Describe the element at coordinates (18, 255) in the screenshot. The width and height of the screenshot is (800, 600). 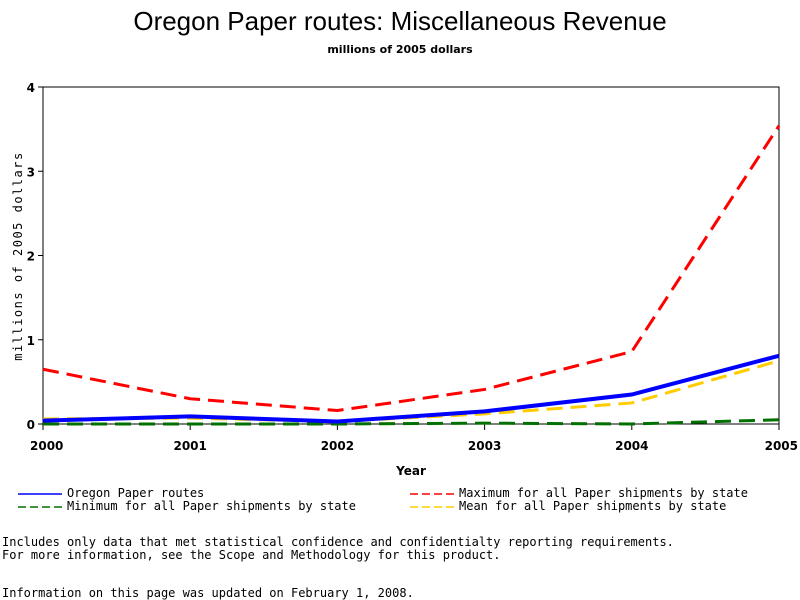
I see `y-axis-label: millions of 2005 dollars` at that location.